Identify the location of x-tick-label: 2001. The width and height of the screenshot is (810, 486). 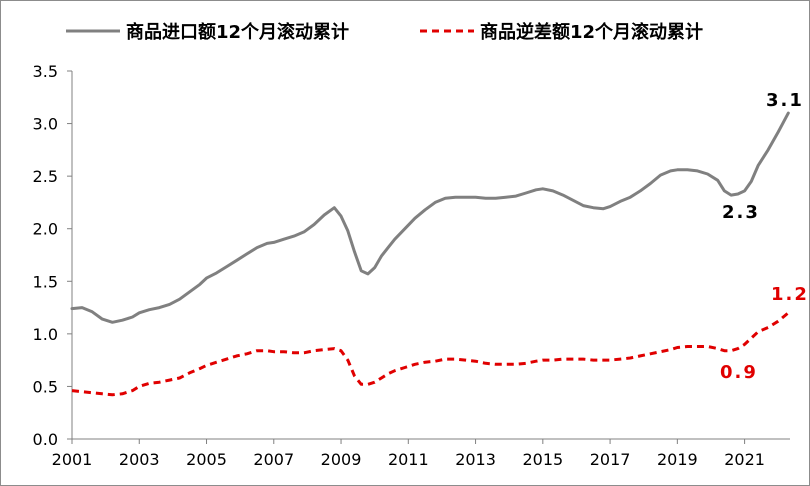
(72, 459).